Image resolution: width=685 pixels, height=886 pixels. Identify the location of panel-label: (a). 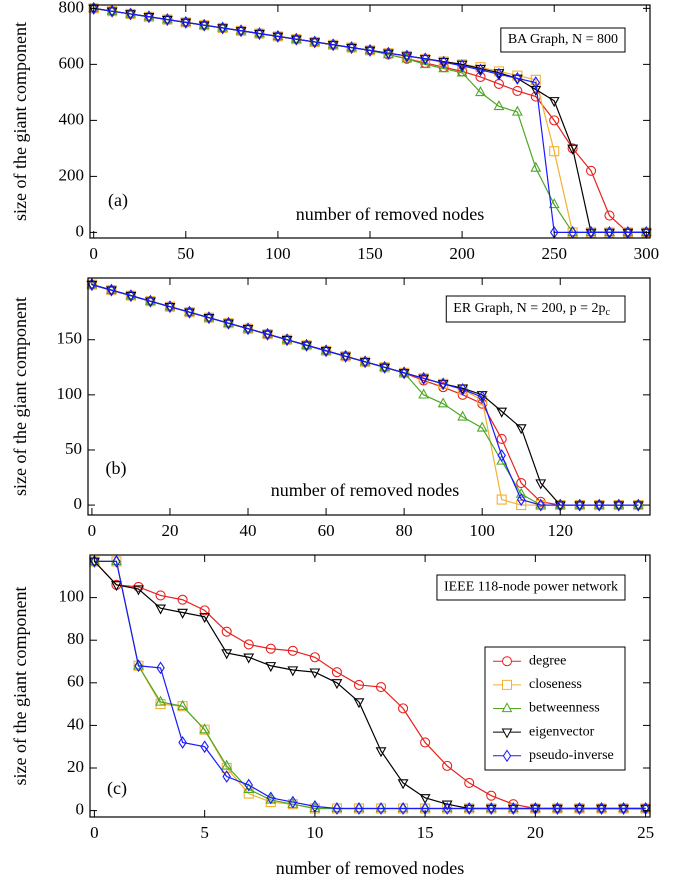
(118, 200).